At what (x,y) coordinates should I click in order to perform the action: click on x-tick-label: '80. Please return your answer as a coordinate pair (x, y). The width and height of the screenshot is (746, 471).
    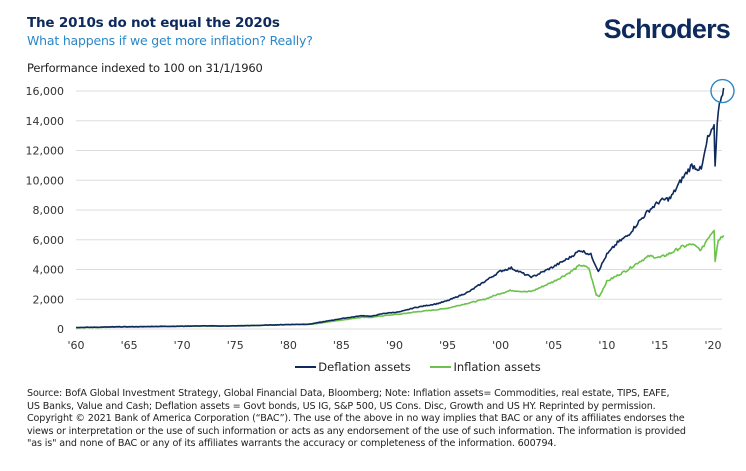
    Looking at the image, I should click on (288, 345).